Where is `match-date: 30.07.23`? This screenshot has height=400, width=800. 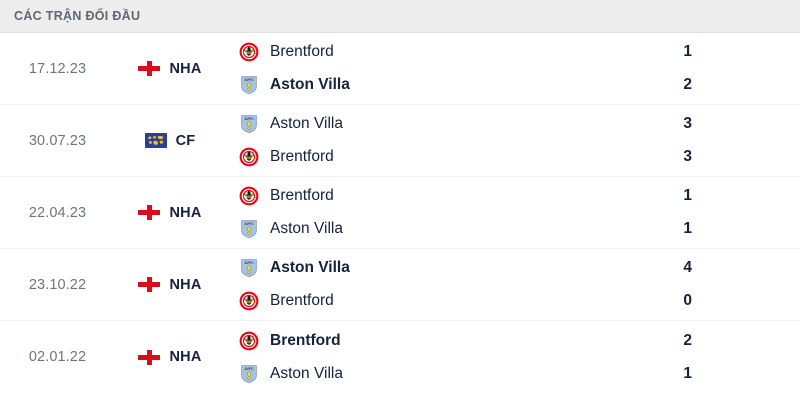 match-date: 30.07.23 is located at coordinates (57, 140).